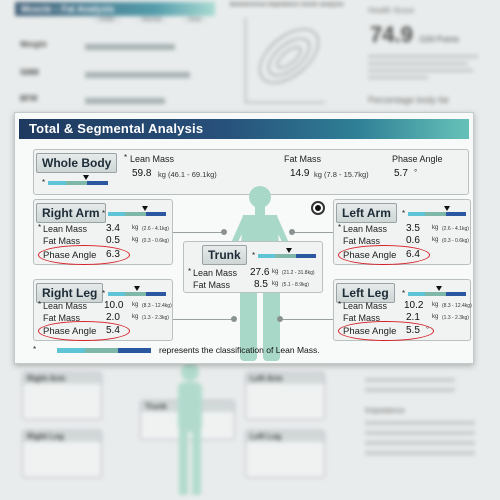  What do you see at coordinates (365, 306) in the screenshot?
I see `left-leg-lean-label: Lean Mass` at bounding box center [365, 306].